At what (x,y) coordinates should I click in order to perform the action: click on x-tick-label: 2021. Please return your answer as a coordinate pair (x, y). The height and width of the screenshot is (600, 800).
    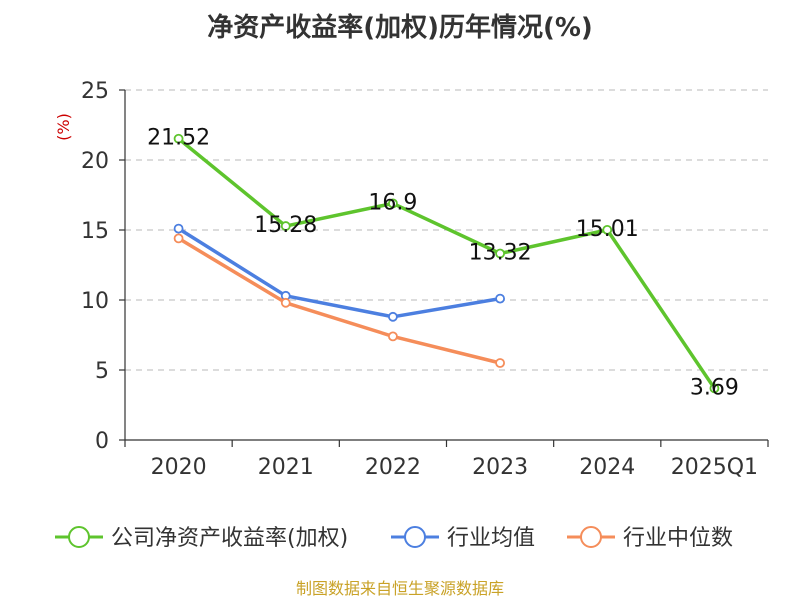
    Looking at the image, I should click on (286, 467).